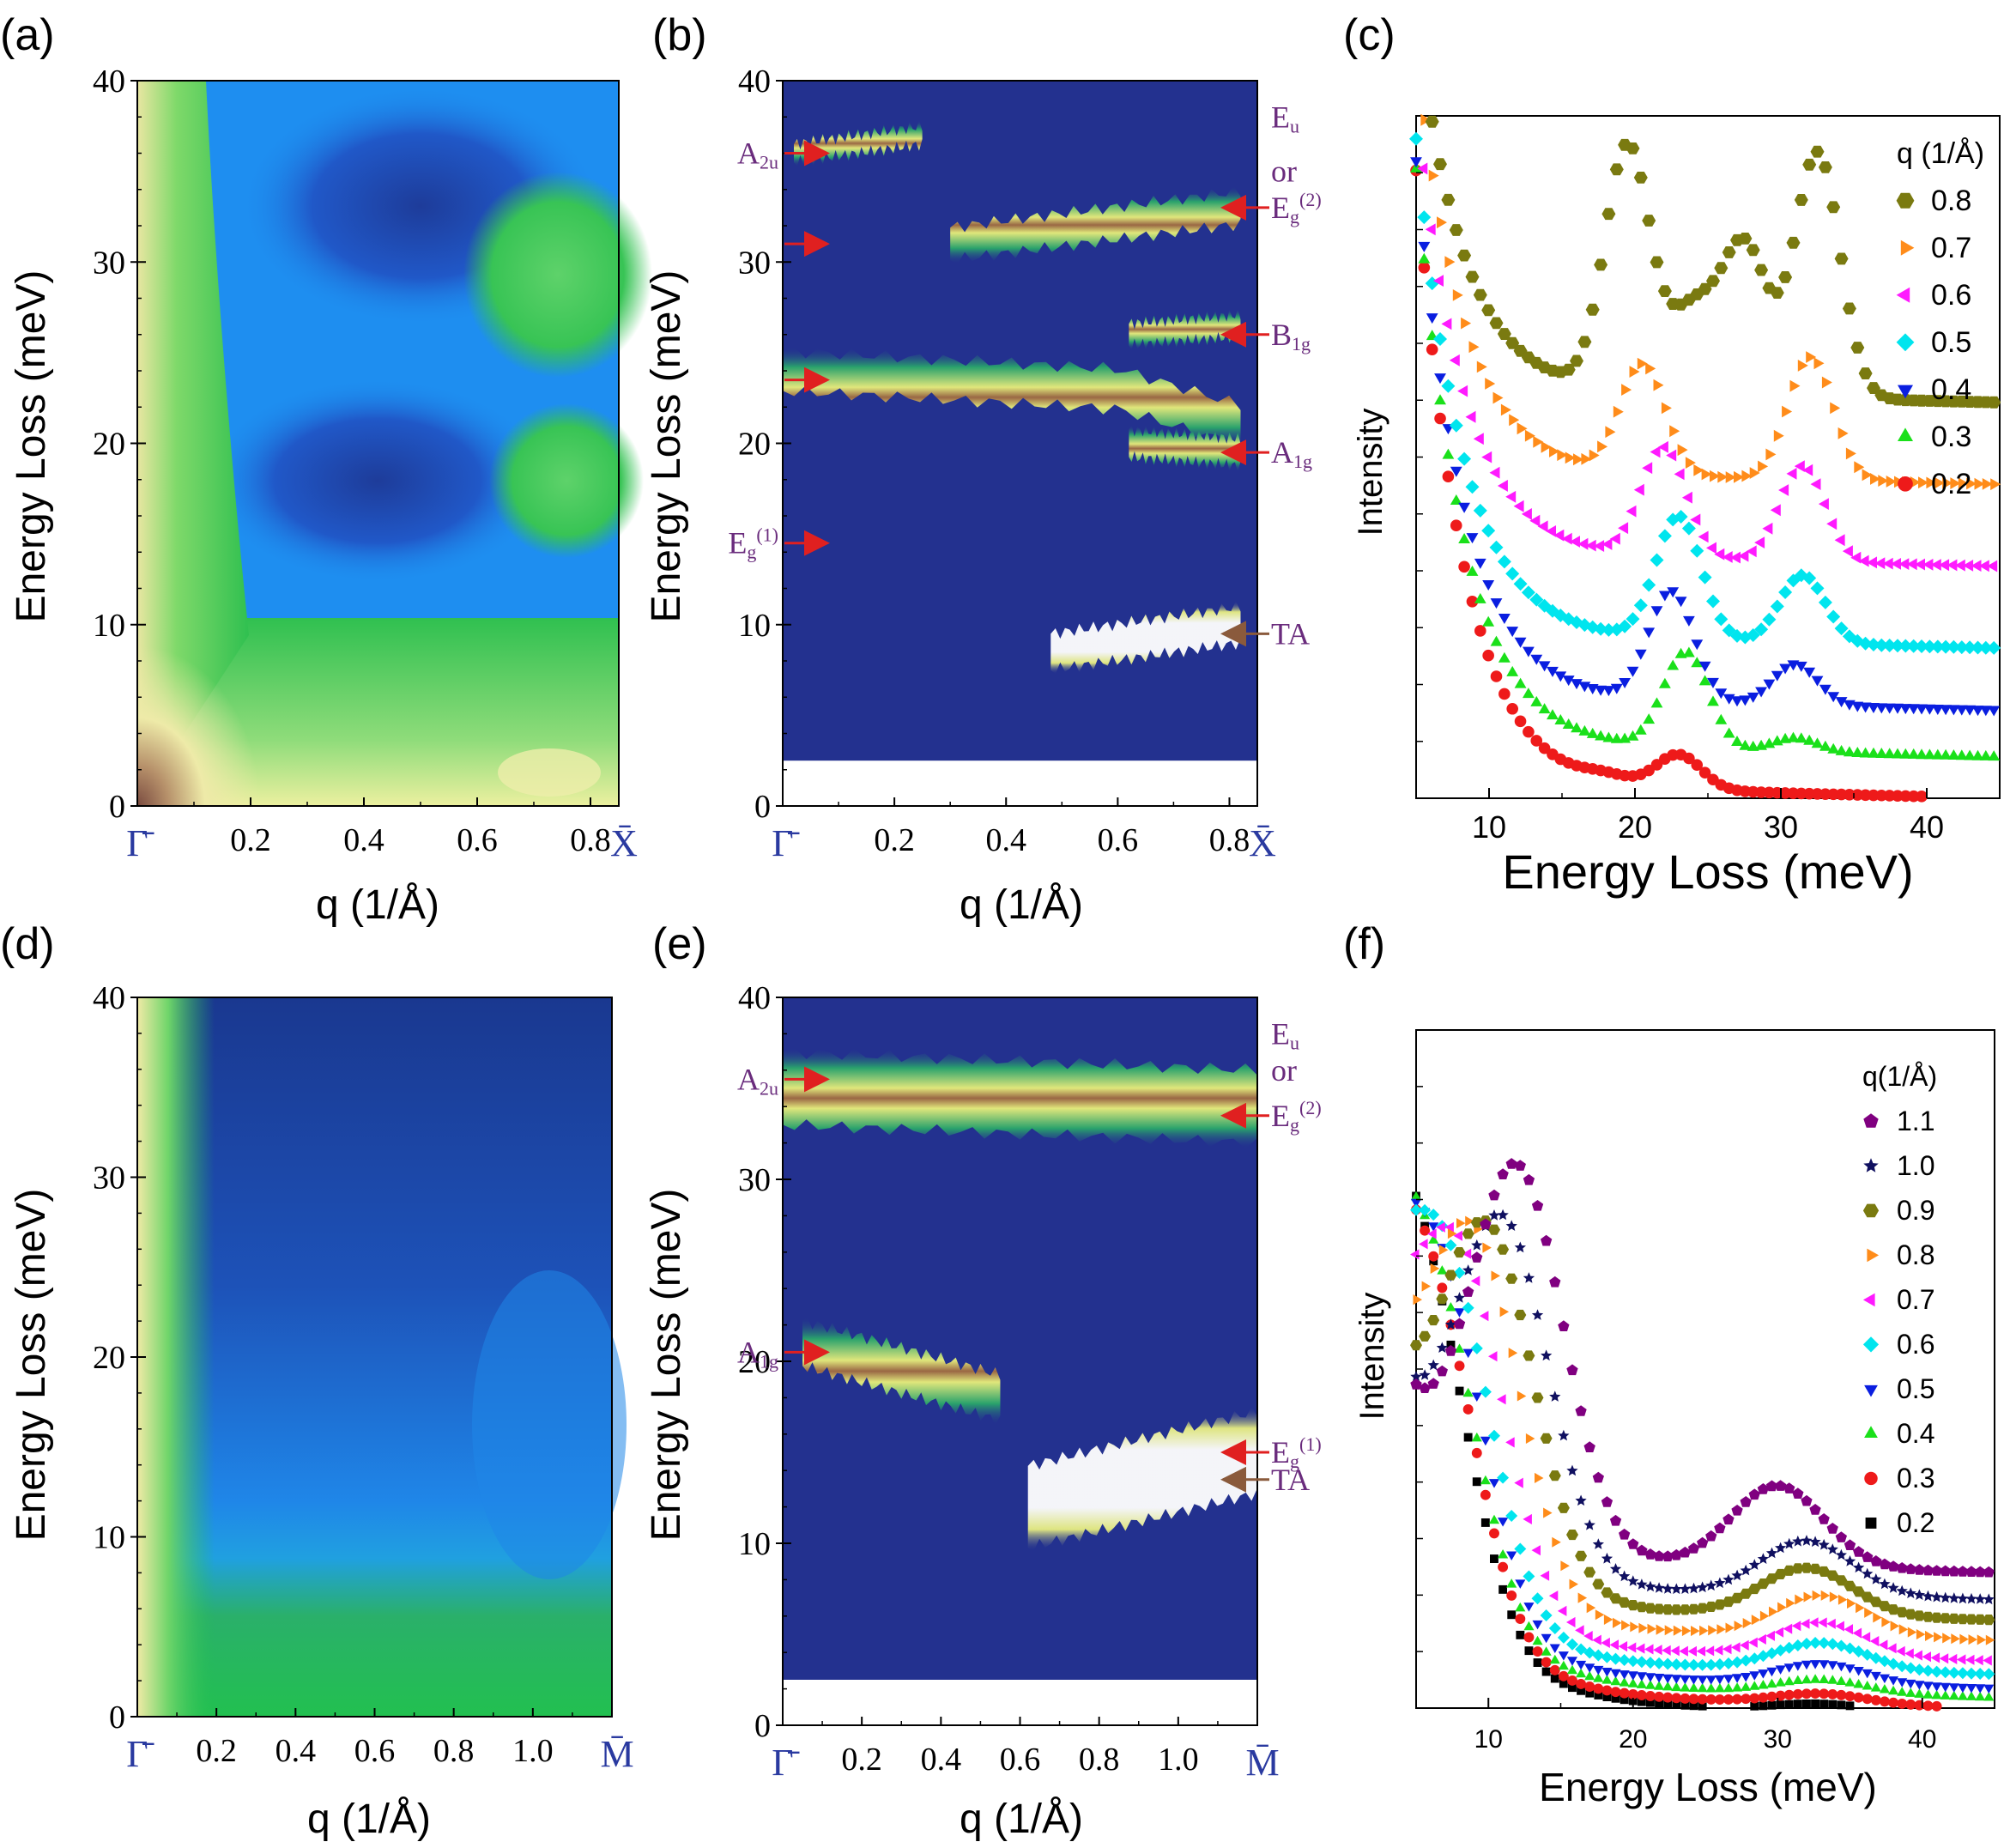  I want to click on end-point-label-a: X̄, so click(624, 843).